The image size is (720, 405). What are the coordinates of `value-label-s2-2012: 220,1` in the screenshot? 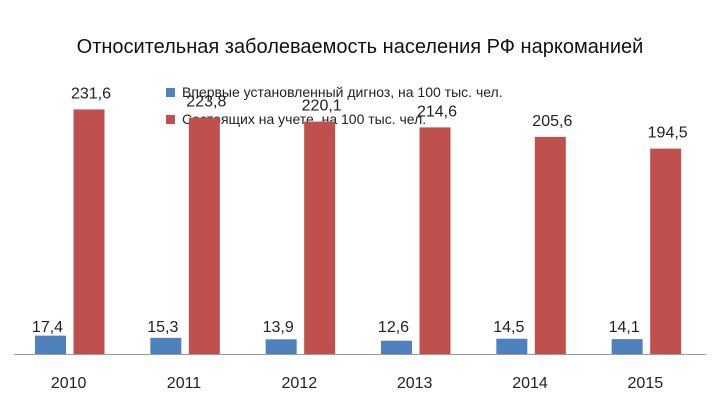 It's located at (322, 106).